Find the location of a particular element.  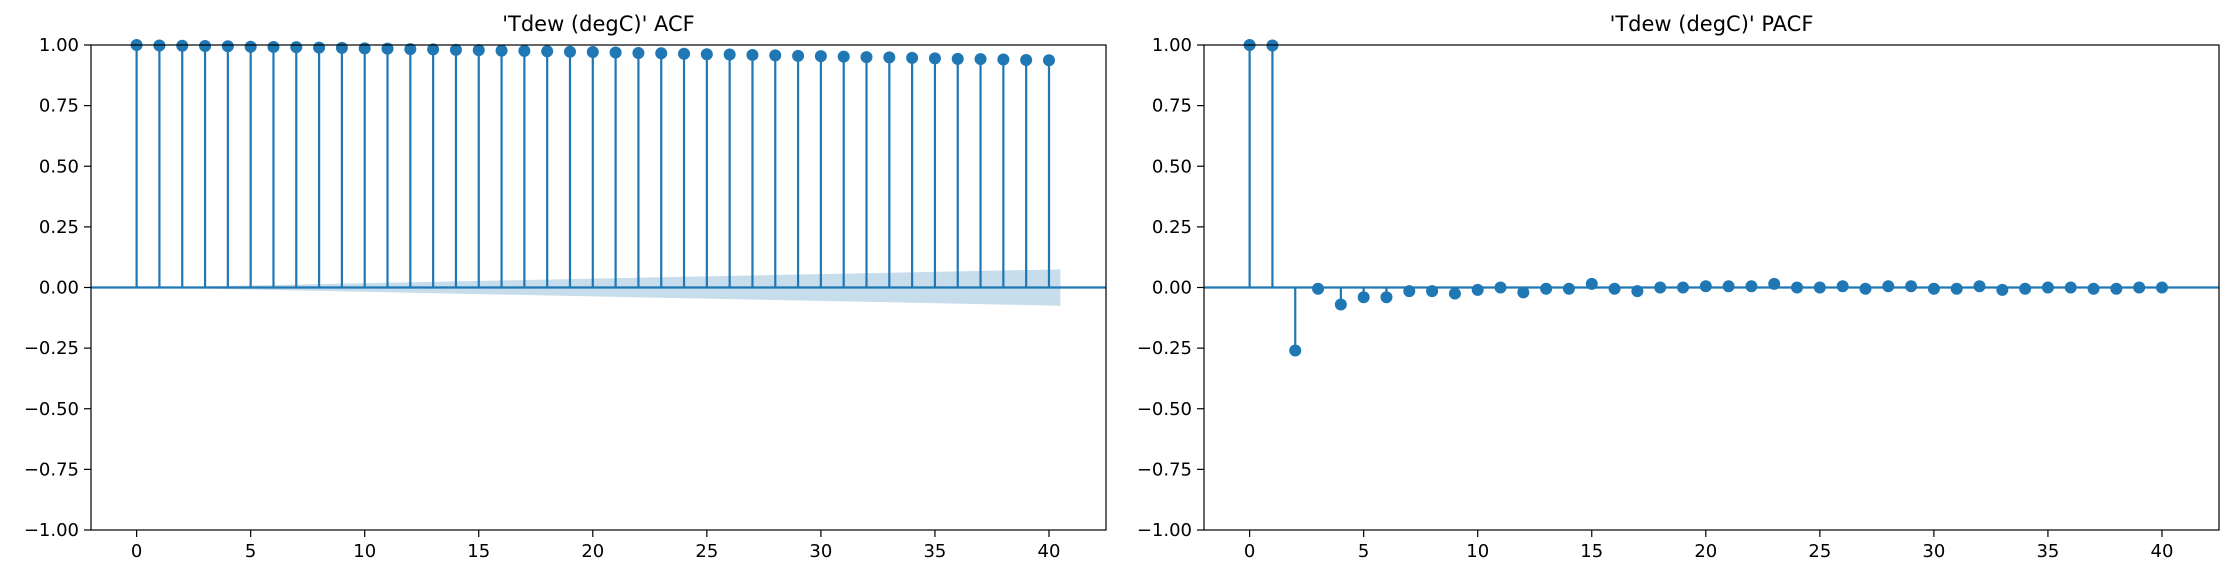

acf-xtick-label: 20 is located at coordinates (592, 551).